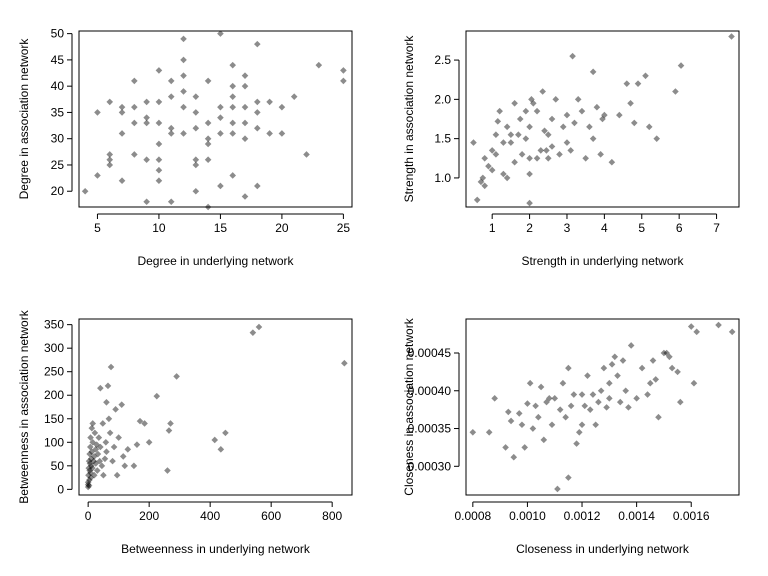 The height and width of the screenshot is (576, 768). Describe the element at coordinates (58, 139) in the screenshot. I see `y-tick-label: 30` at that location.